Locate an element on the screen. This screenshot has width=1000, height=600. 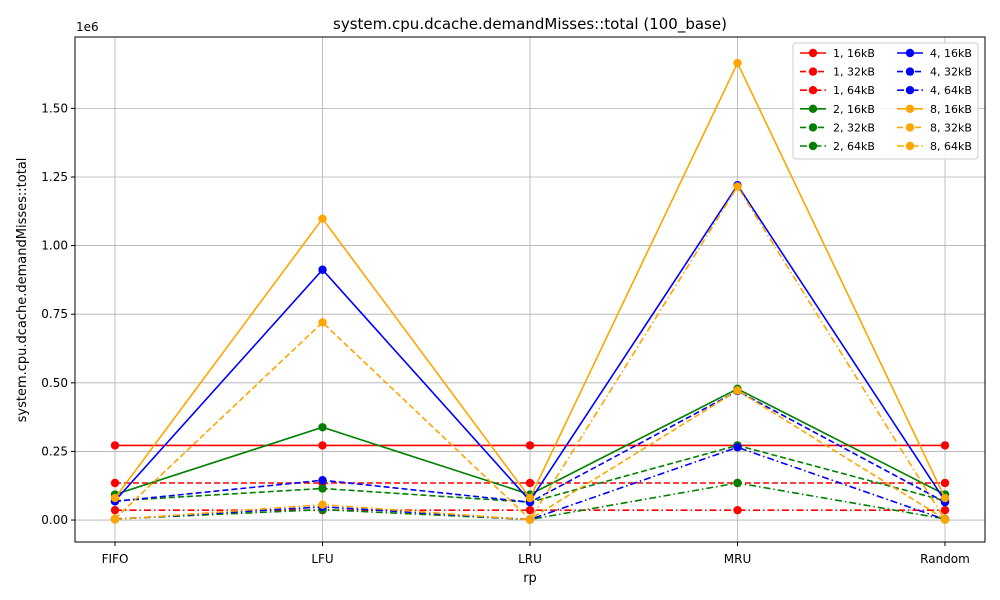
y-offset-label: 1e6 is located at coordinates (87, 27).